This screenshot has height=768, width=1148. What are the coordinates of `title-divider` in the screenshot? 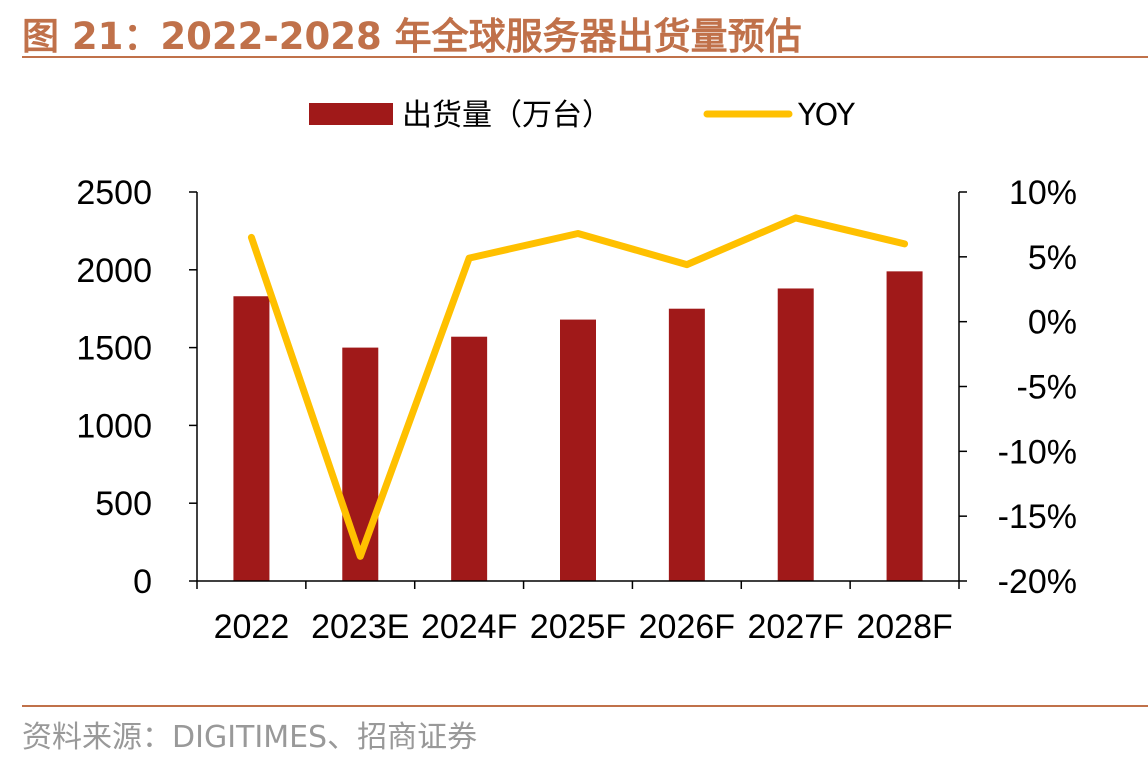 It's located at (585, 57).